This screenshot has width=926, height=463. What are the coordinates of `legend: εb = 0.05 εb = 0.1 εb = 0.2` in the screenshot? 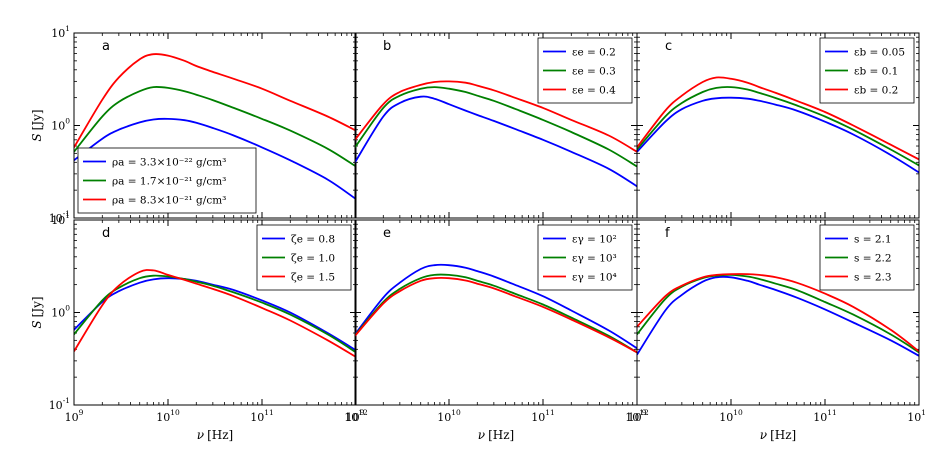 It's located at (867, 70).